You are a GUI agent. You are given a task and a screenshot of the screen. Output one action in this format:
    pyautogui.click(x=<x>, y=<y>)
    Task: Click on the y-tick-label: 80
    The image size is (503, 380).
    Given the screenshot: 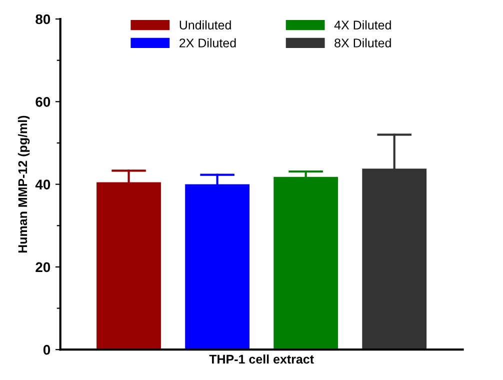 What is the action you would take?
    pyautogui.click(x=43, y=19)
    